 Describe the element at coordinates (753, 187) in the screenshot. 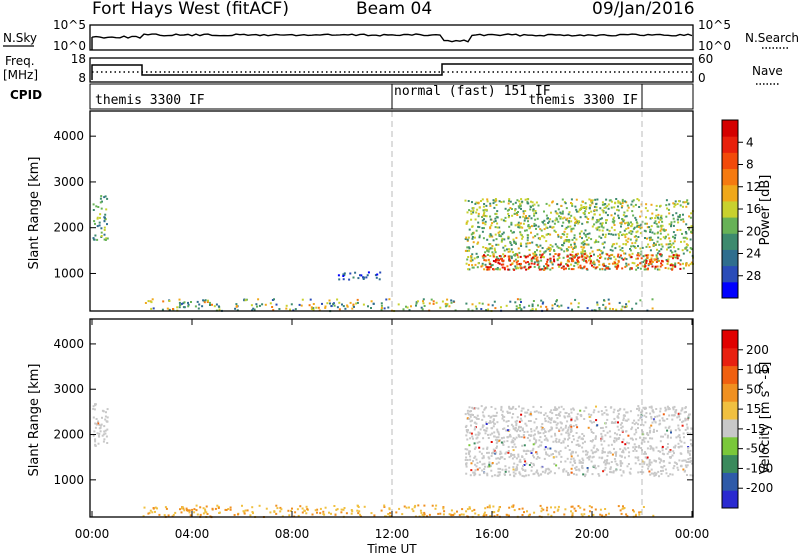

I see `power-colorbar-tick-label: 12` at that location.